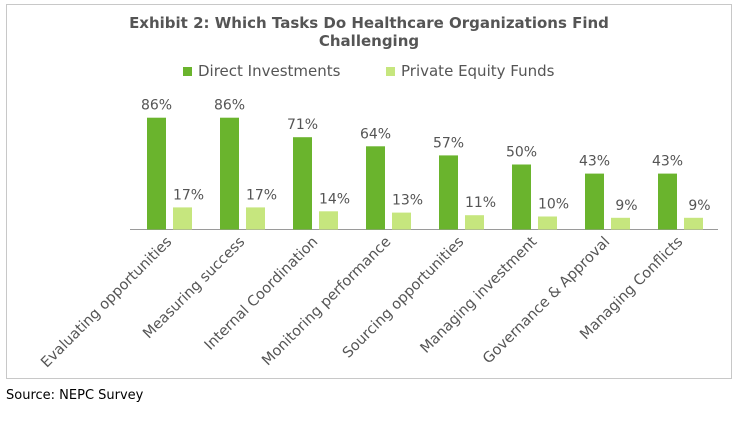 This screenshot has height=423, width=746. What do you see at coordinates (302, 125) in the screenshot?
I see `data-label-direct-investments-3: 71%` at bounding box center [302, 125].